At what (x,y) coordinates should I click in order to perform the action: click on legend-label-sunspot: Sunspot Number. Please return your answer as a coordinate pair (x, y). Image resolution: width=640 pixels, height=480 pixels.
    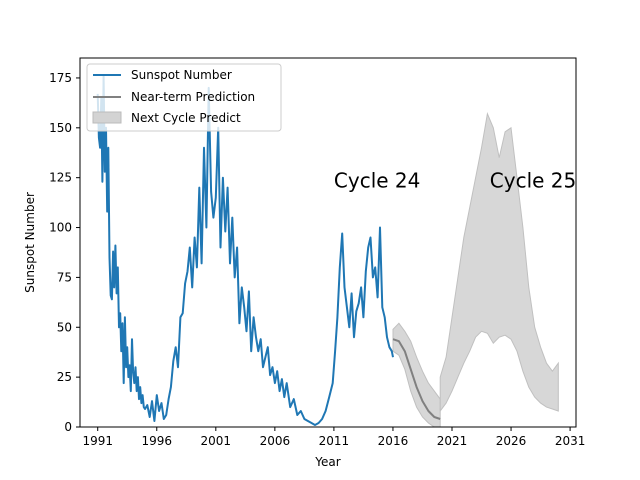
    Looking at the image, I should click on (181, 75).